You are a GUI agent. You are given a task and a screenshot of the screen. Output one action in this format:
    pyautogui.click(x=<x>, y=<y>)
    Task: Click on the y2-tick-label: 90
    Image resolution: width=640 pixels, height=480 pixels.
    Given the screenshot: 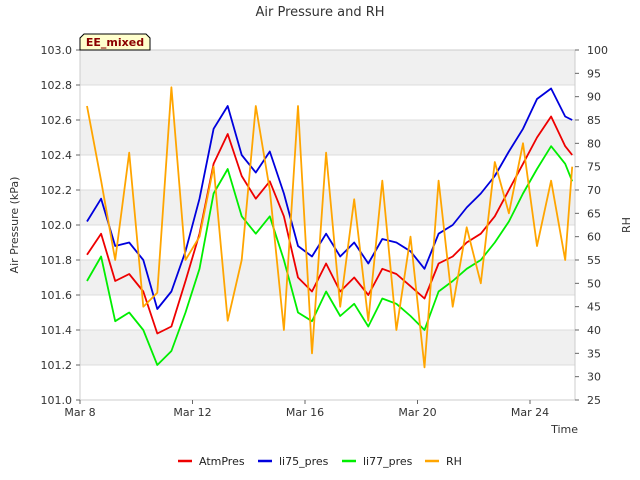 What is the action you would take?
    pyautogui.click(x=594, y=97)
    